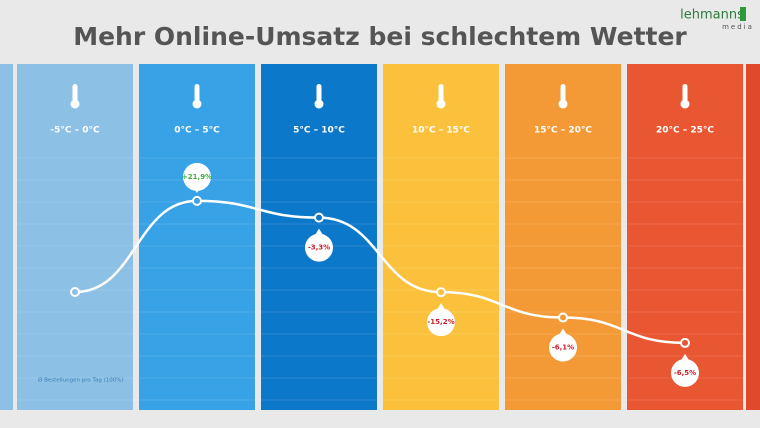 The width and height of the screenshot is (760, 428). Describe the element at coordinates (685, 131) in the screenshot. I see `category-label: 20°C – 25°C` at that location.